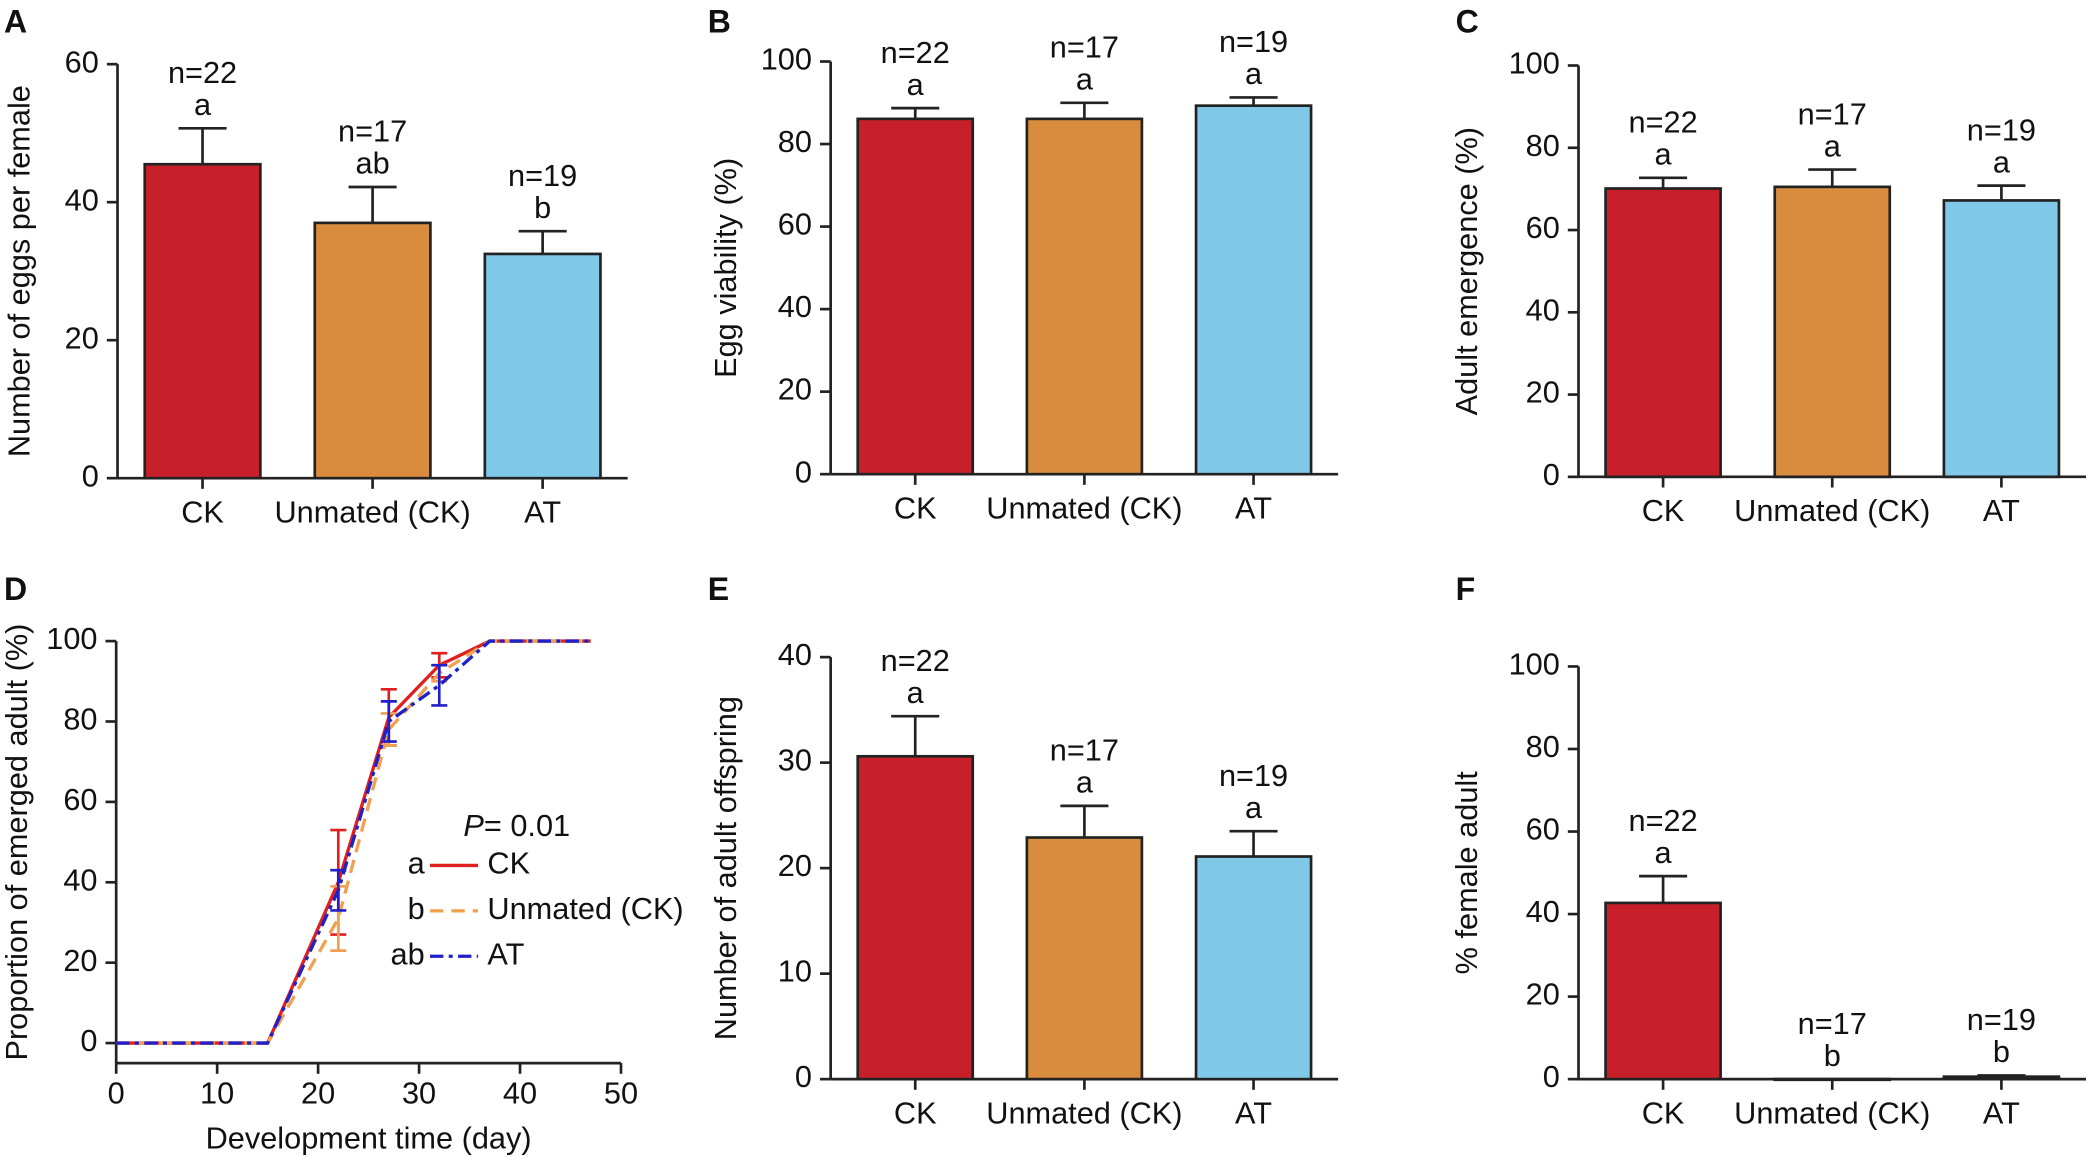  What do you see at coordinates (419, 1092) in the screenshot?
I see `x-tick-label: 30` at bounding box center [419, 1092].